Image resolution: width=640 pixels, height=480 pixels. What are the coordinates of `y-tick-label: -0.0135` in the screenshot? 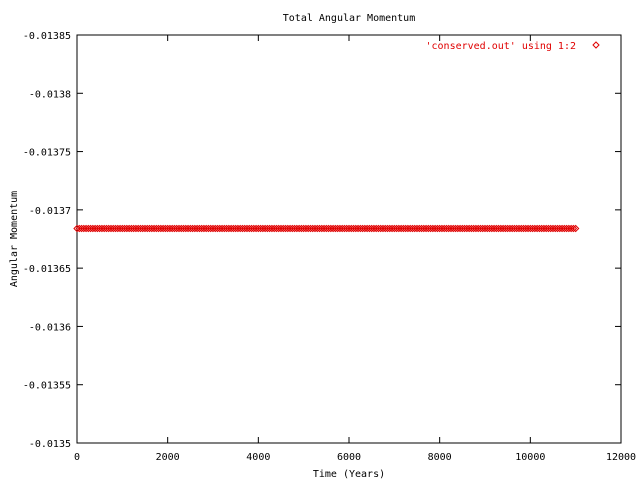 It's located at (50, 444).